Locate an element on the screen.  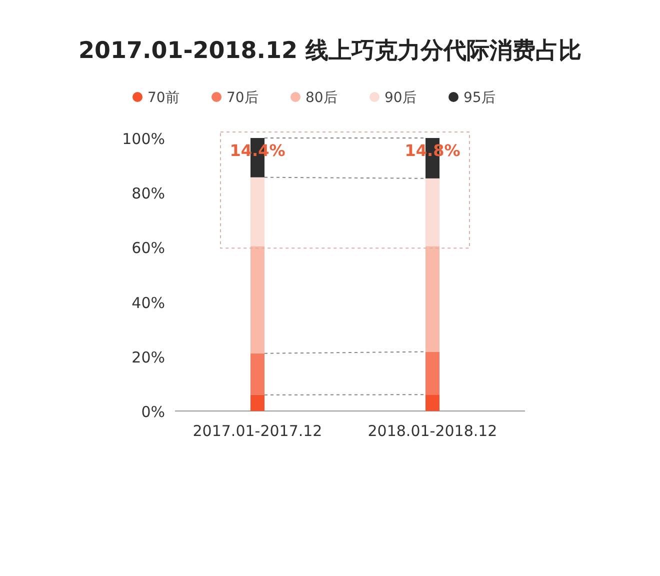
legend-label: 90后 is located at coordinates (400, 98).